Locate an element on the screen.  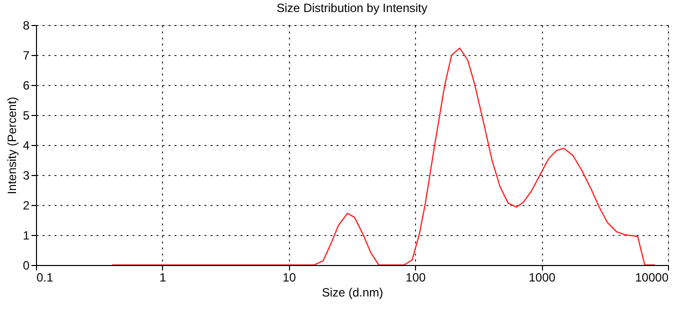
y-tick-label: 2 is located at coordinates (26, 205).